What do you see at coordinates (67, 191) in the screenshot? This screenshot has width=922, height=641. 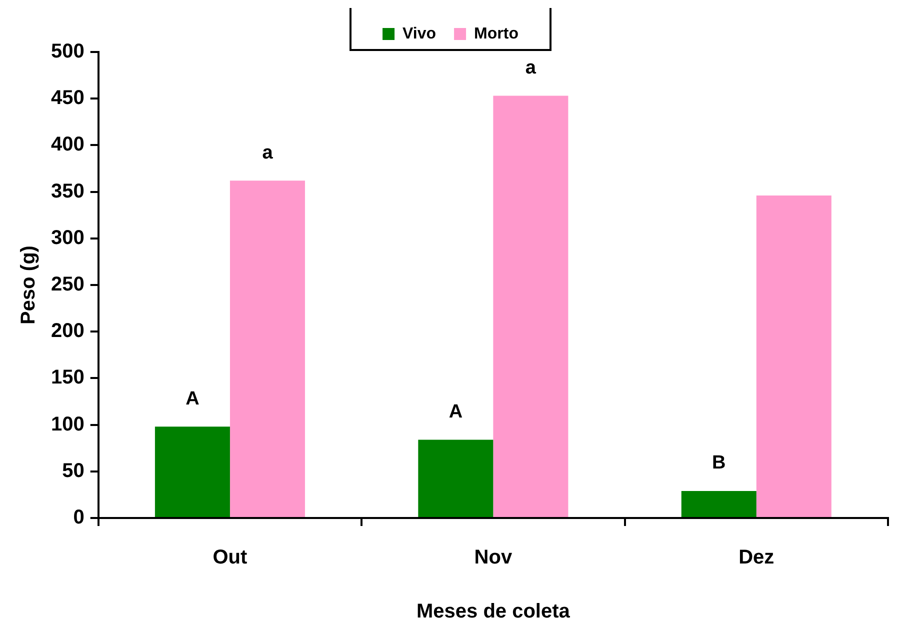 I see `y-tick-label: 350` at bounding box center [67, 191].